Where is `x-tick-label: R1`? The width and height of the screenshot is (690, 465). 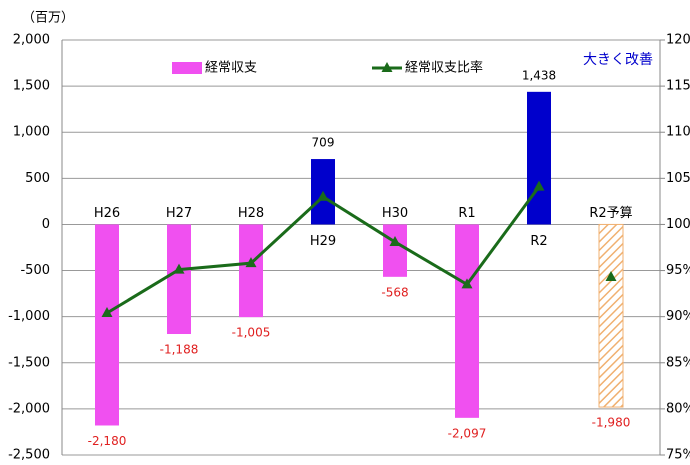
x-tick-label: R1 is located at coordinates (466, 213).